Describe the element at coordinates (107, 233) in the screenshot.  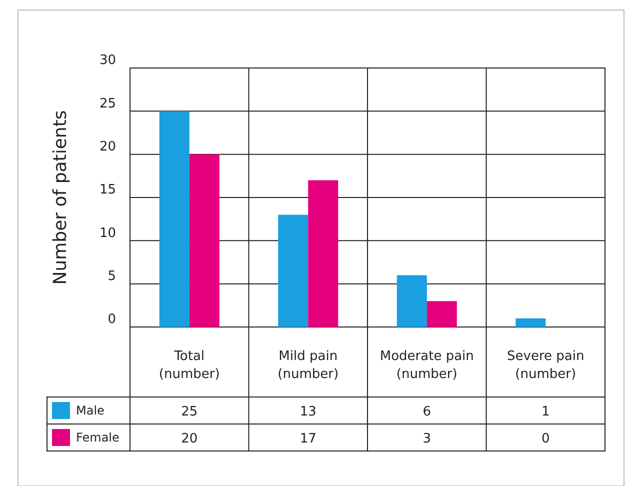
I see `y-tick-label: 10` at that location.